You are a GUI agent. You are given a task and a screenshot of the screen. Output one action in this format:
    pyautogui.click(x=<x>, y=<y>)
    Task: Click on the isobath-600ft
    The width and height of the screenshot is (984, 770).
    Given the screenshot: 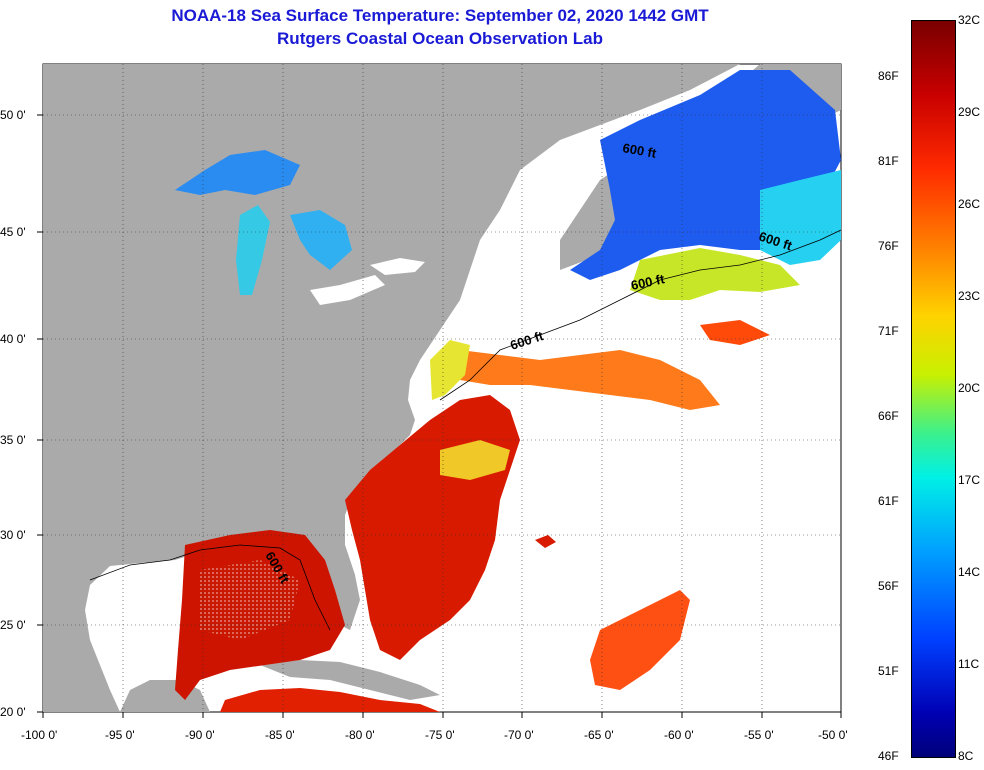 What is the action you would take?
    pyautogui.click(x=640, y=315)
    